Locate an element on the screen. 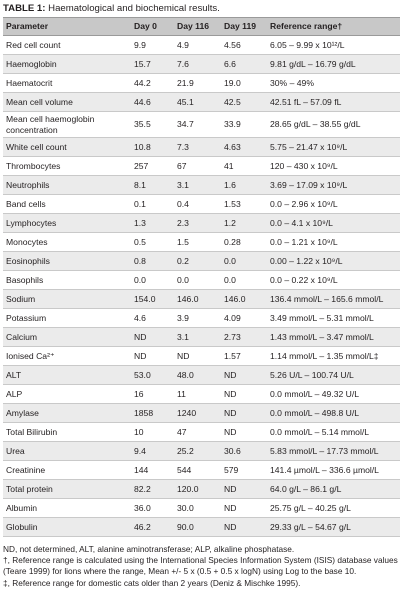 This screenshot has width=403, height=589. day-119-cell: 42.5 is located at coordinates (244, 102).